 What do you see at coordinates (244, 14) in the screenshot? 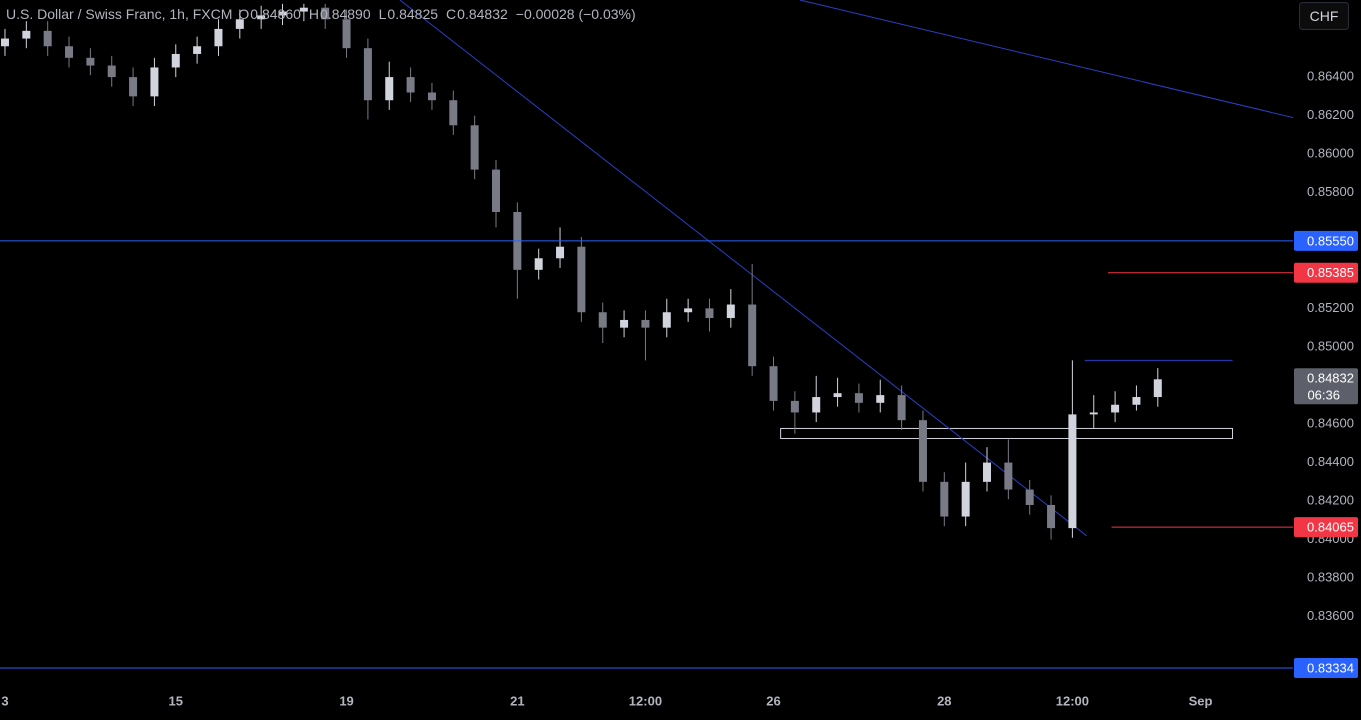
I see `ohlc-key: O` at bounding box center [244, 14].